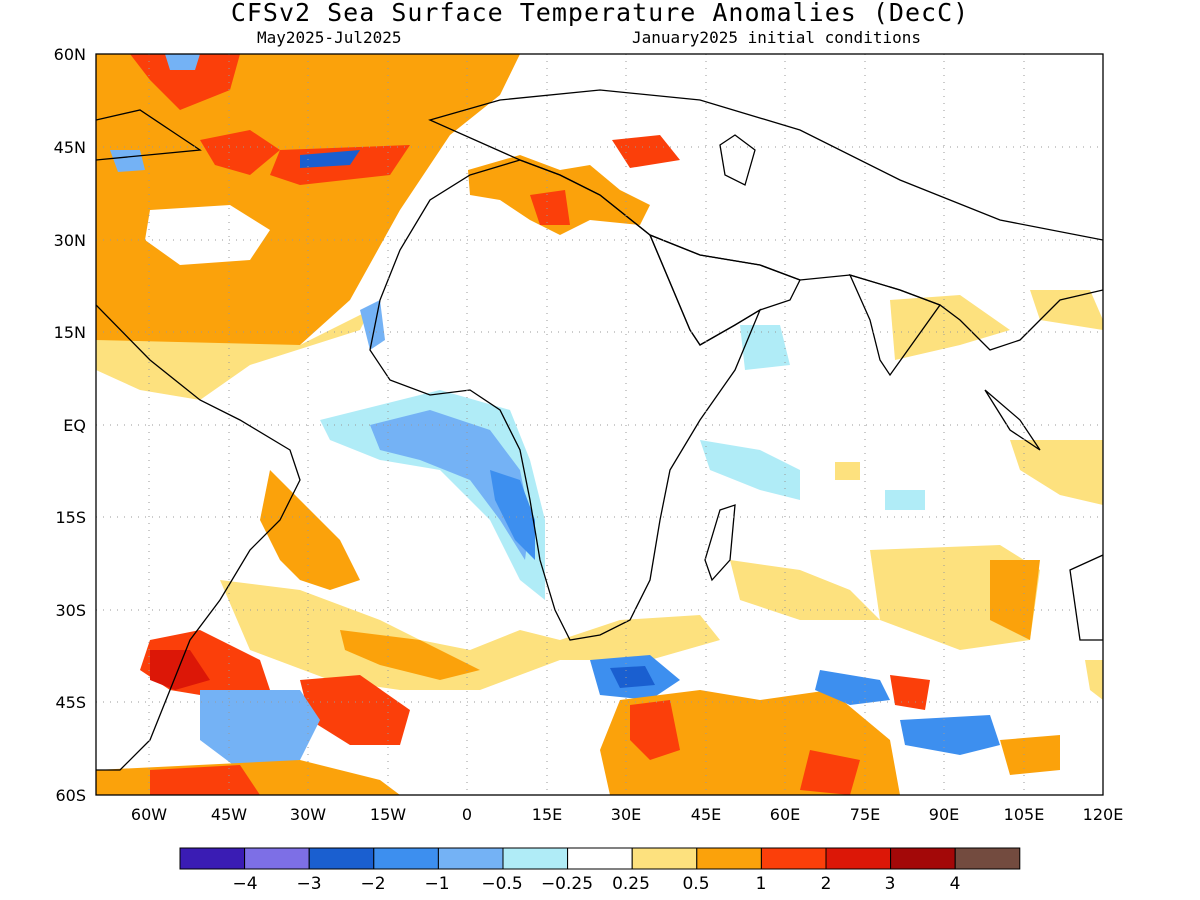 The image size is (1200, 900). Describe the element at coordinates (695, 884) in the screenshot. I see `colorbar-label: 0.5` at that location.